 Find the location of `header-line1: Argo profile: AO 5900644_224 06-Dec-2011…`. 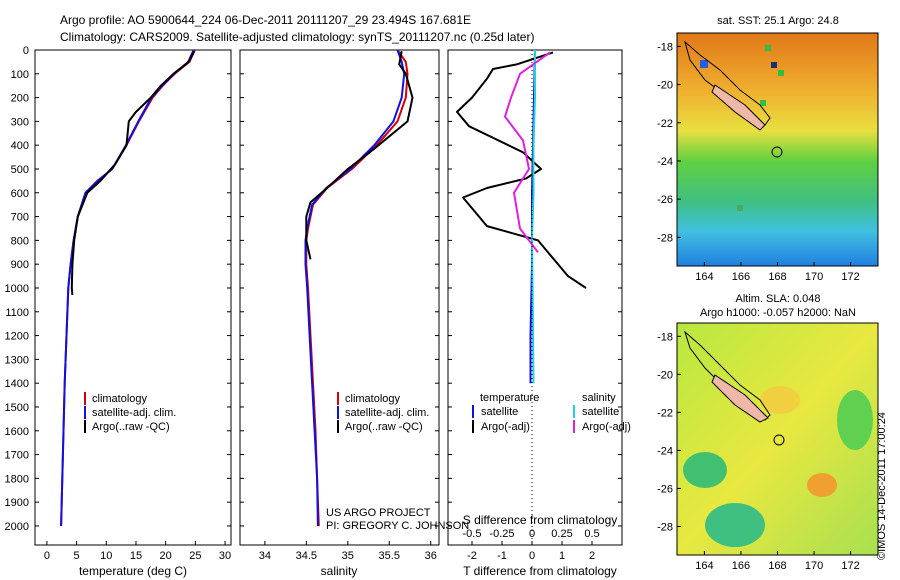

header-line1: Argo profile: AO 5900644_224 06-Dec-2011… is located at coordinates (265, 20).